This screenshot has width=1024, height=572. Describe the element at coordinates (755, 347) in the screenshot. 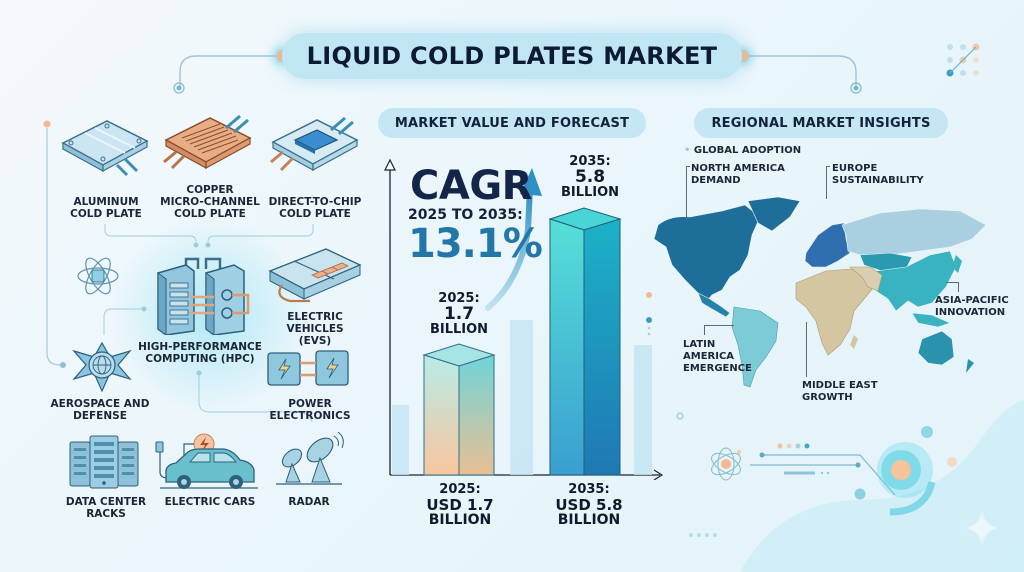

I see `latin-america-region` at that location.